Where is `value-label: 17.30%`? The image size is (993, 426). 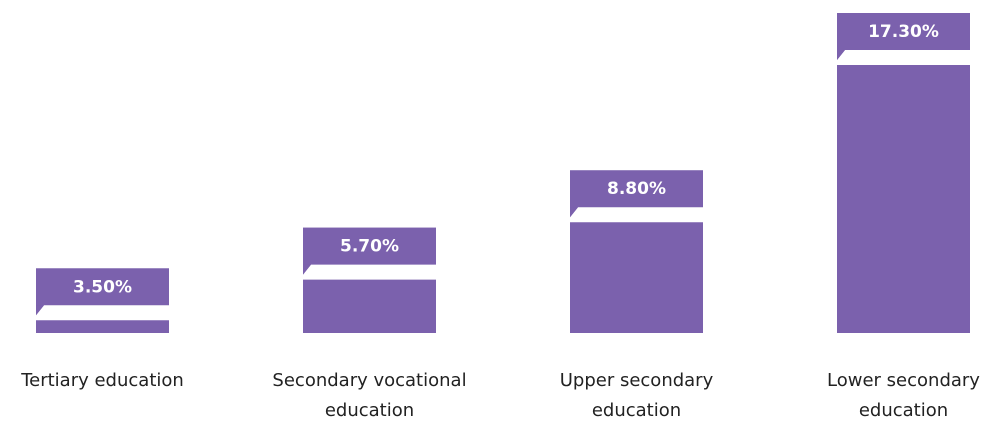 value-label: 17.30% is located at coordinates (903, 32).